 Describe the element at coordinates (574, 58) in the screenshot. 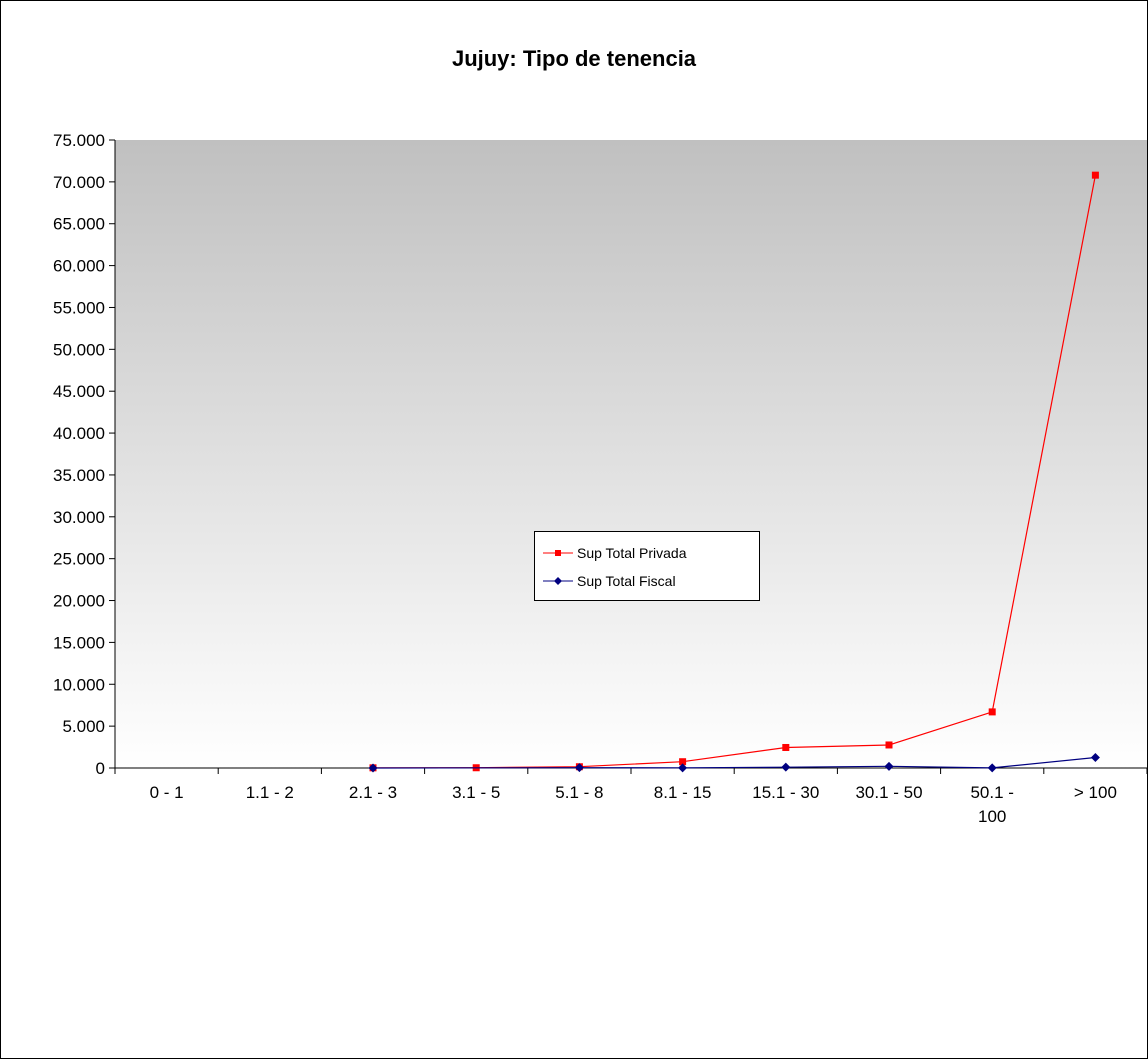

I see `chart-title: Jujuy: Tipo de tenencia` at that location.